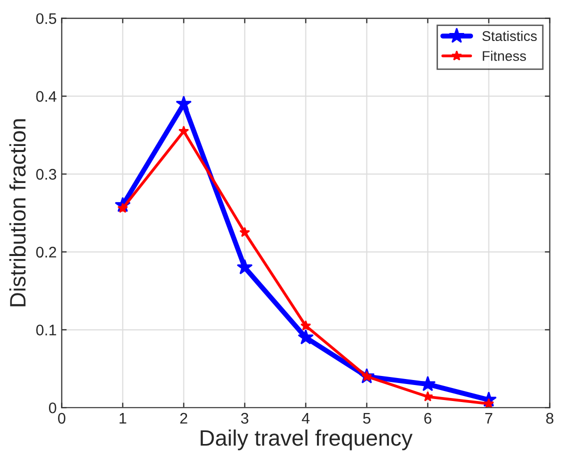 Image resolution: width=561 pixels, height=458 pixels. I want to click on x-tick-label: 7, so click(488, 418).